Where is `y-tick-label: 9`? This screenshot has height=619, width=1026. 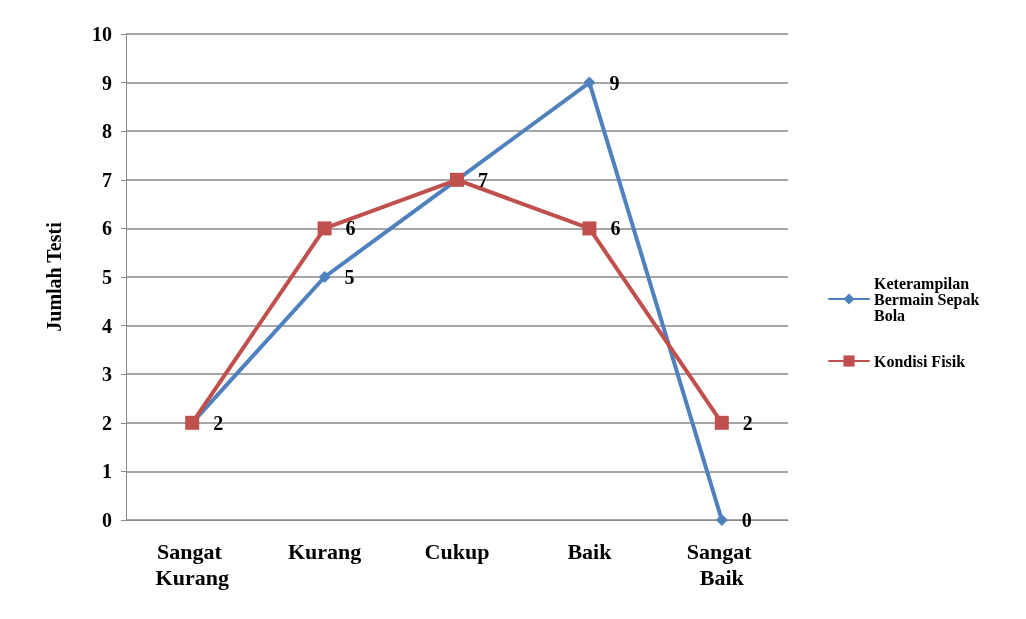 y-tick-label: 9 is located at coordinates (107, 82).